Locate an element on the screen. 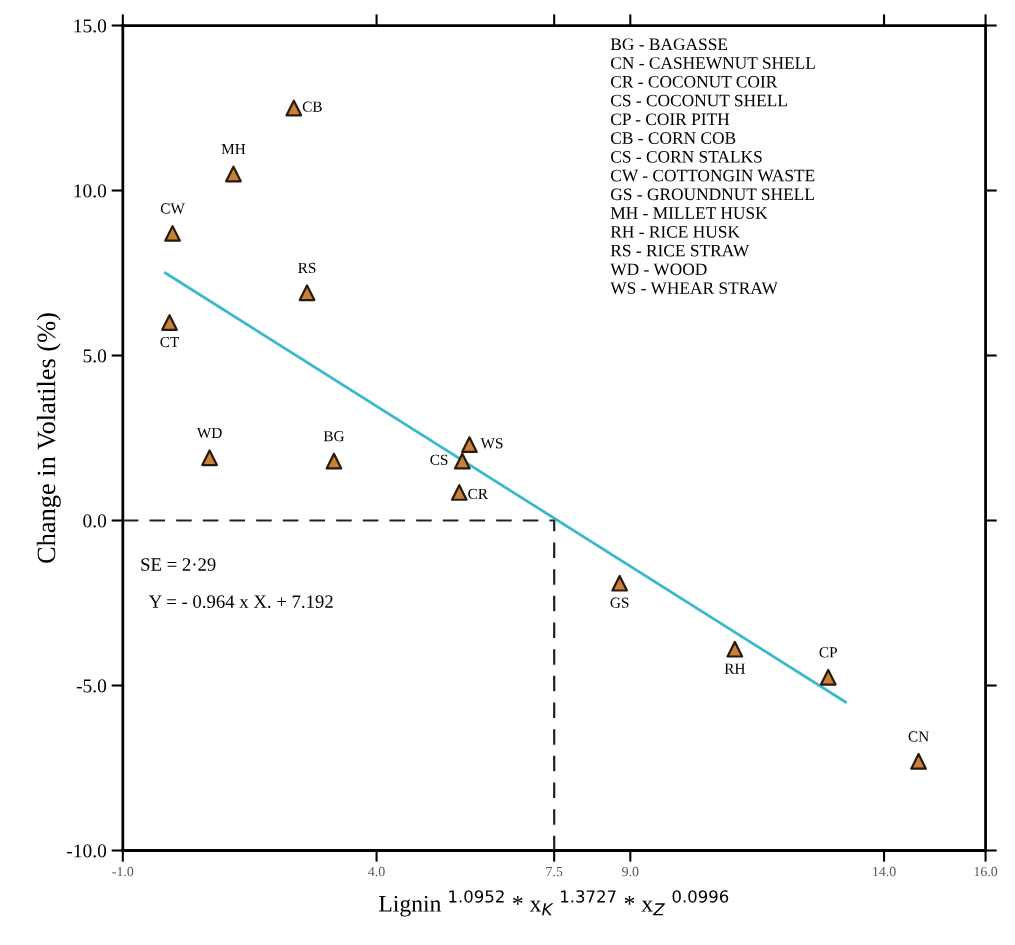  annotation: WS is located at coordinates (491, 443).